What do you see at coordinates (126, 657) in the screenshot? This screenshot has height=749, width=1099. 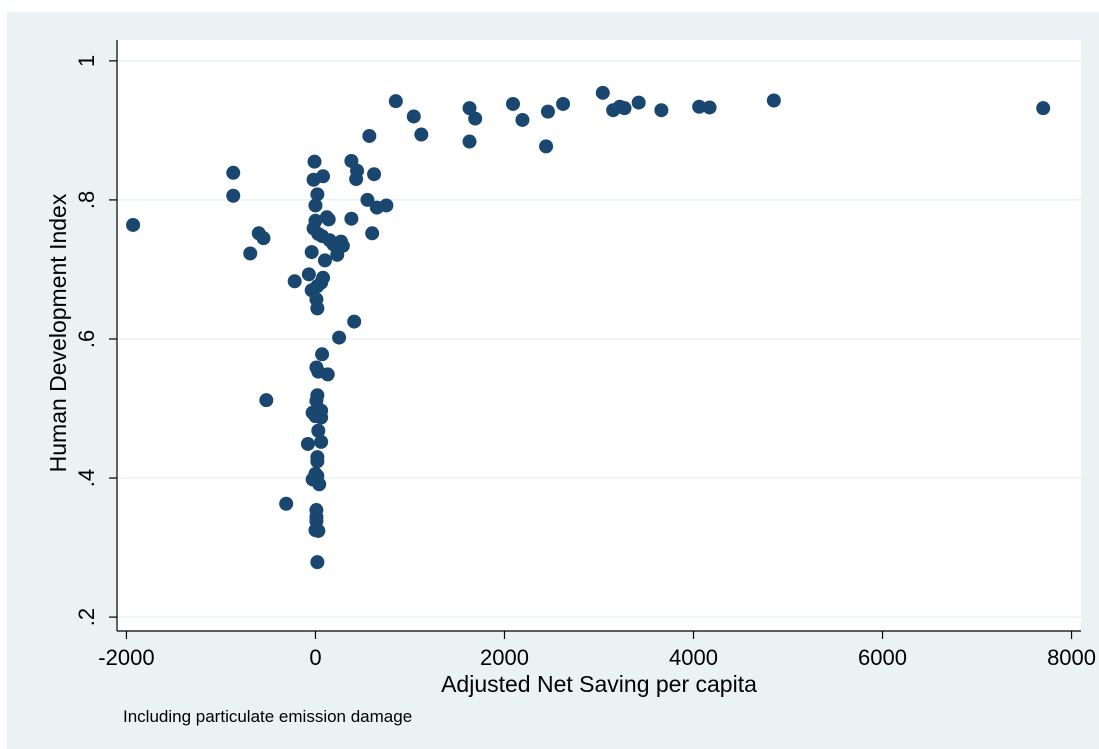 I see `x-tick-label: -2000` at bounding box center [126, 657].